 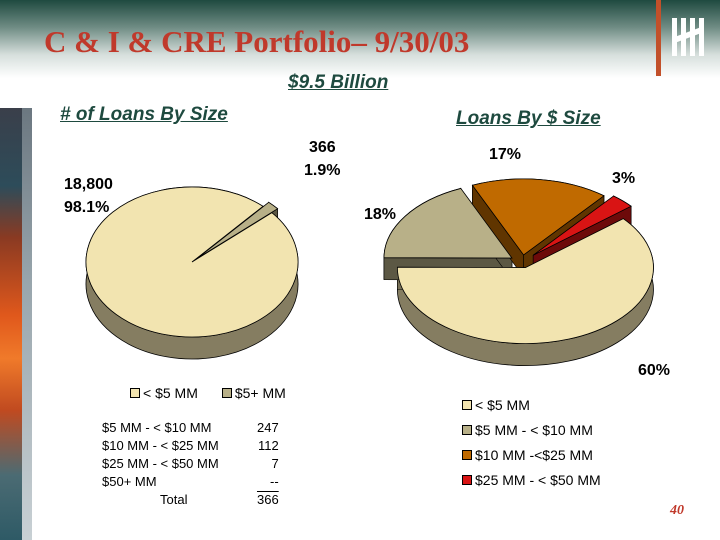 What do you see at coordinates (688, 37) in the screenshot?
I see `company-logo-icon` at bounding box center [688, 37].